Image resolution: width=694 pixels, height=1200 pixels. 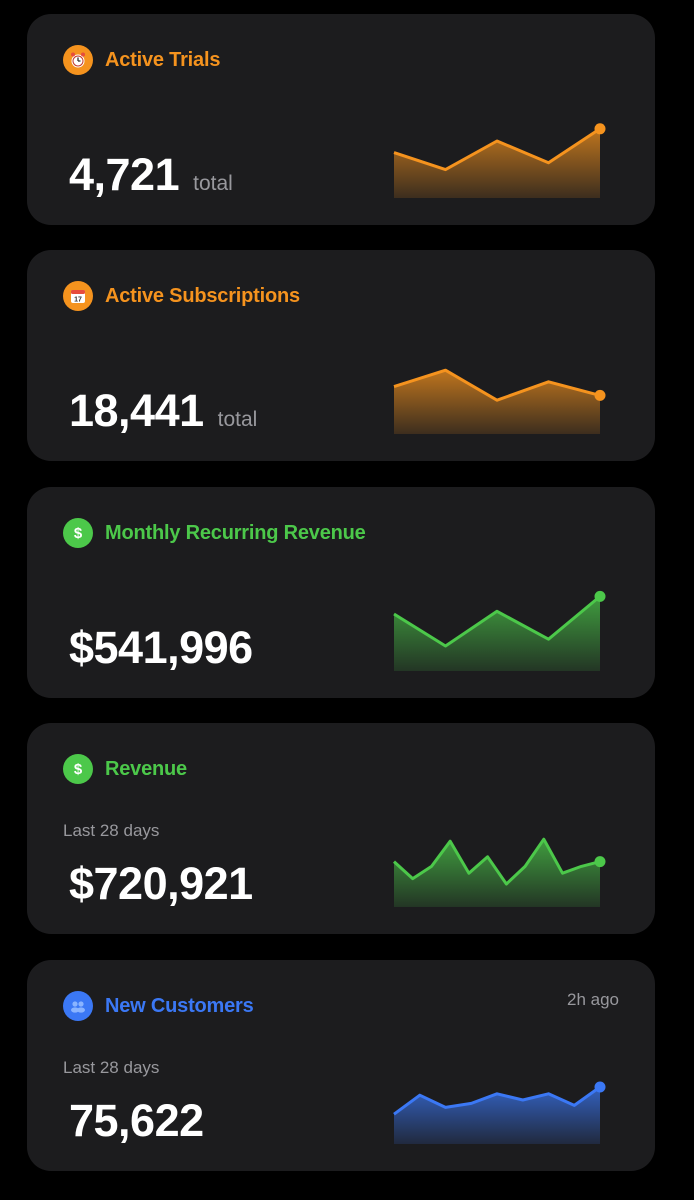 I want to click on card-title: Active Trials, so click(x=163, y=59).